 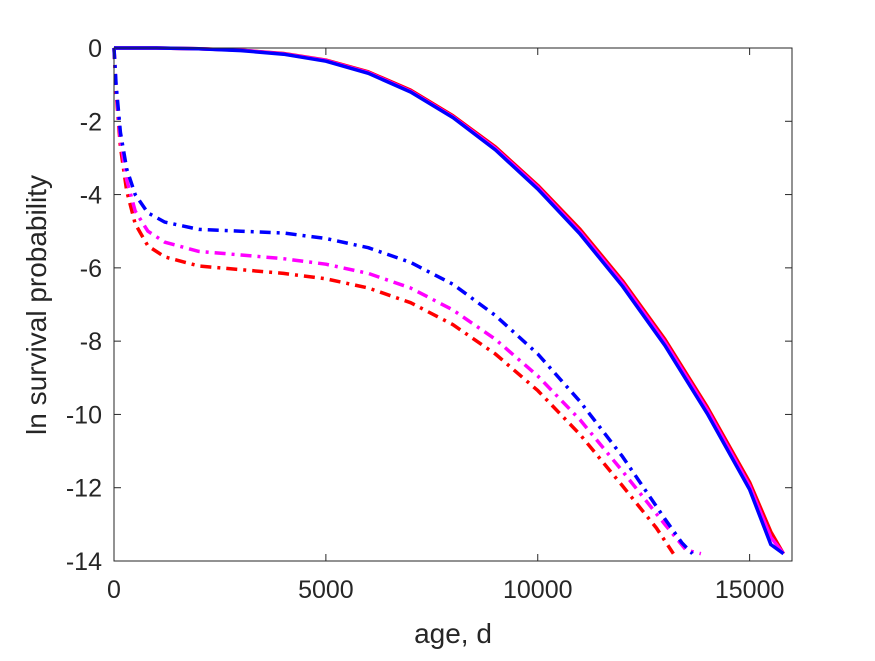 I want to click on x-tick-label: 10000, so click(x=538, y=590).